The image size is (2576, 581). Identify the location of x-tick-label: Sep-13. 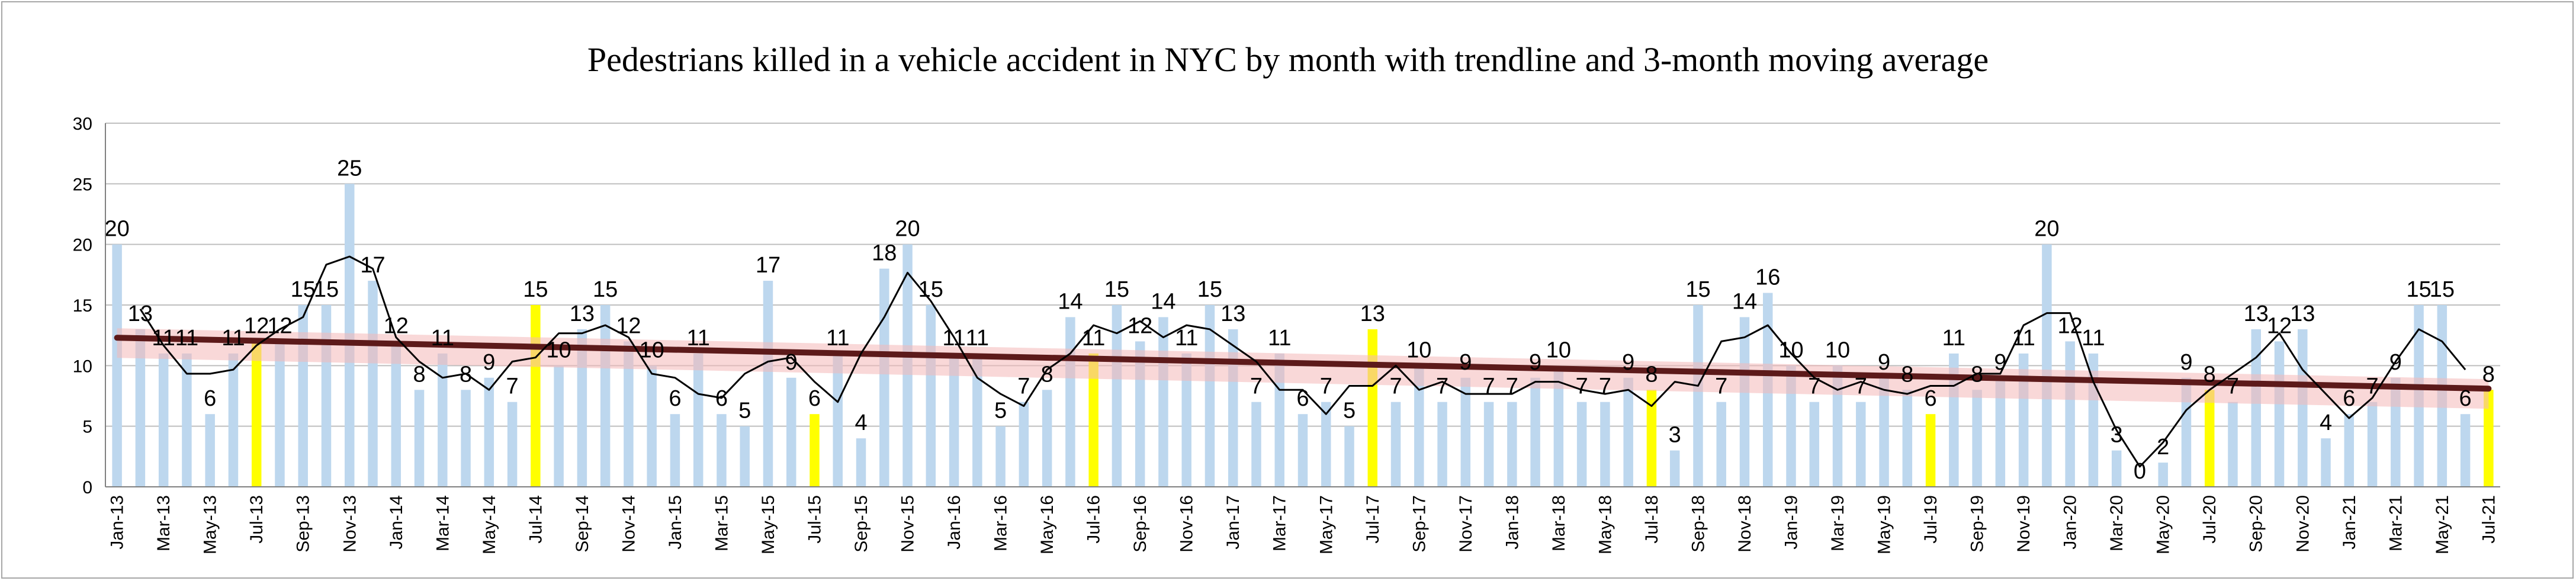
(303, 524).